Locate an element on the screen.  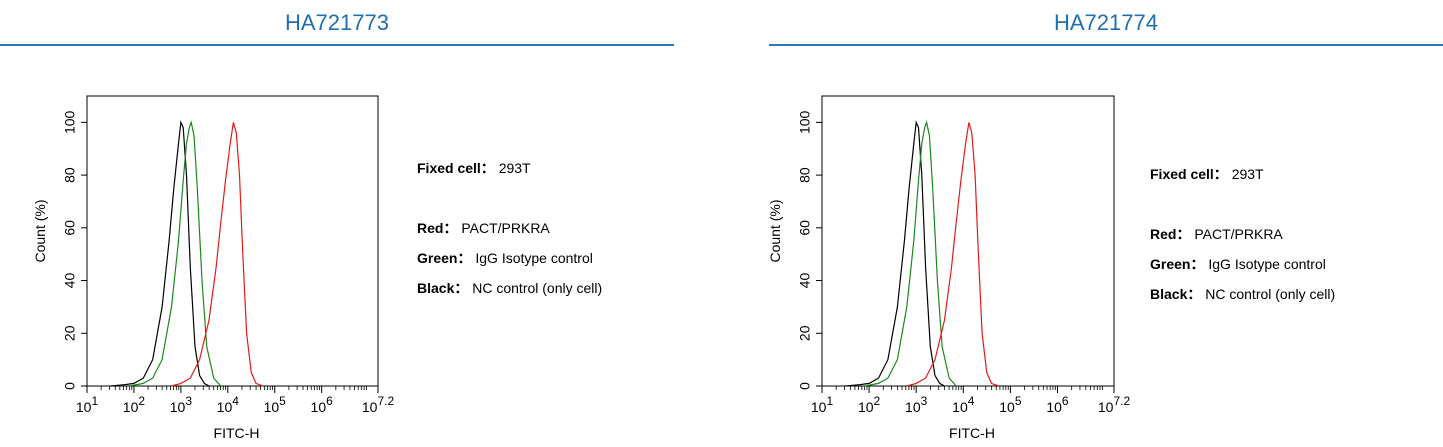
panel-title-1: HA721773 is located at coordinates (337, 22).